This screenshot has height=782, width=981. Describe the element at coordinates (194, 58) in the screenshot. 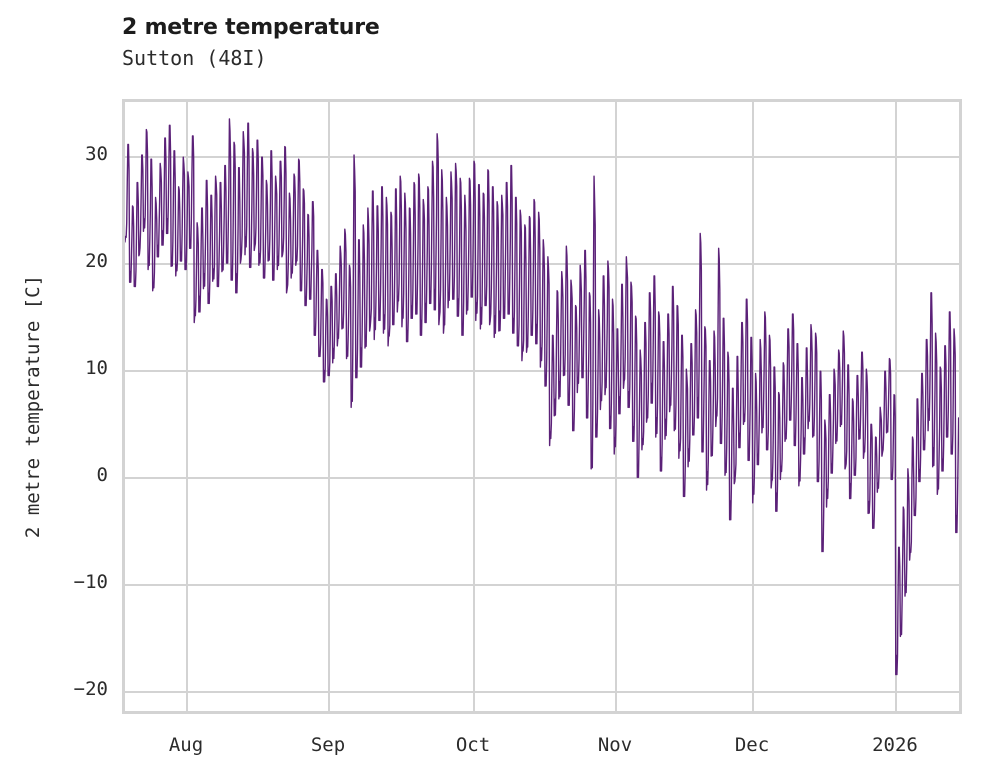

I see `chart-subtitle: Sutton (48I)` at that location.